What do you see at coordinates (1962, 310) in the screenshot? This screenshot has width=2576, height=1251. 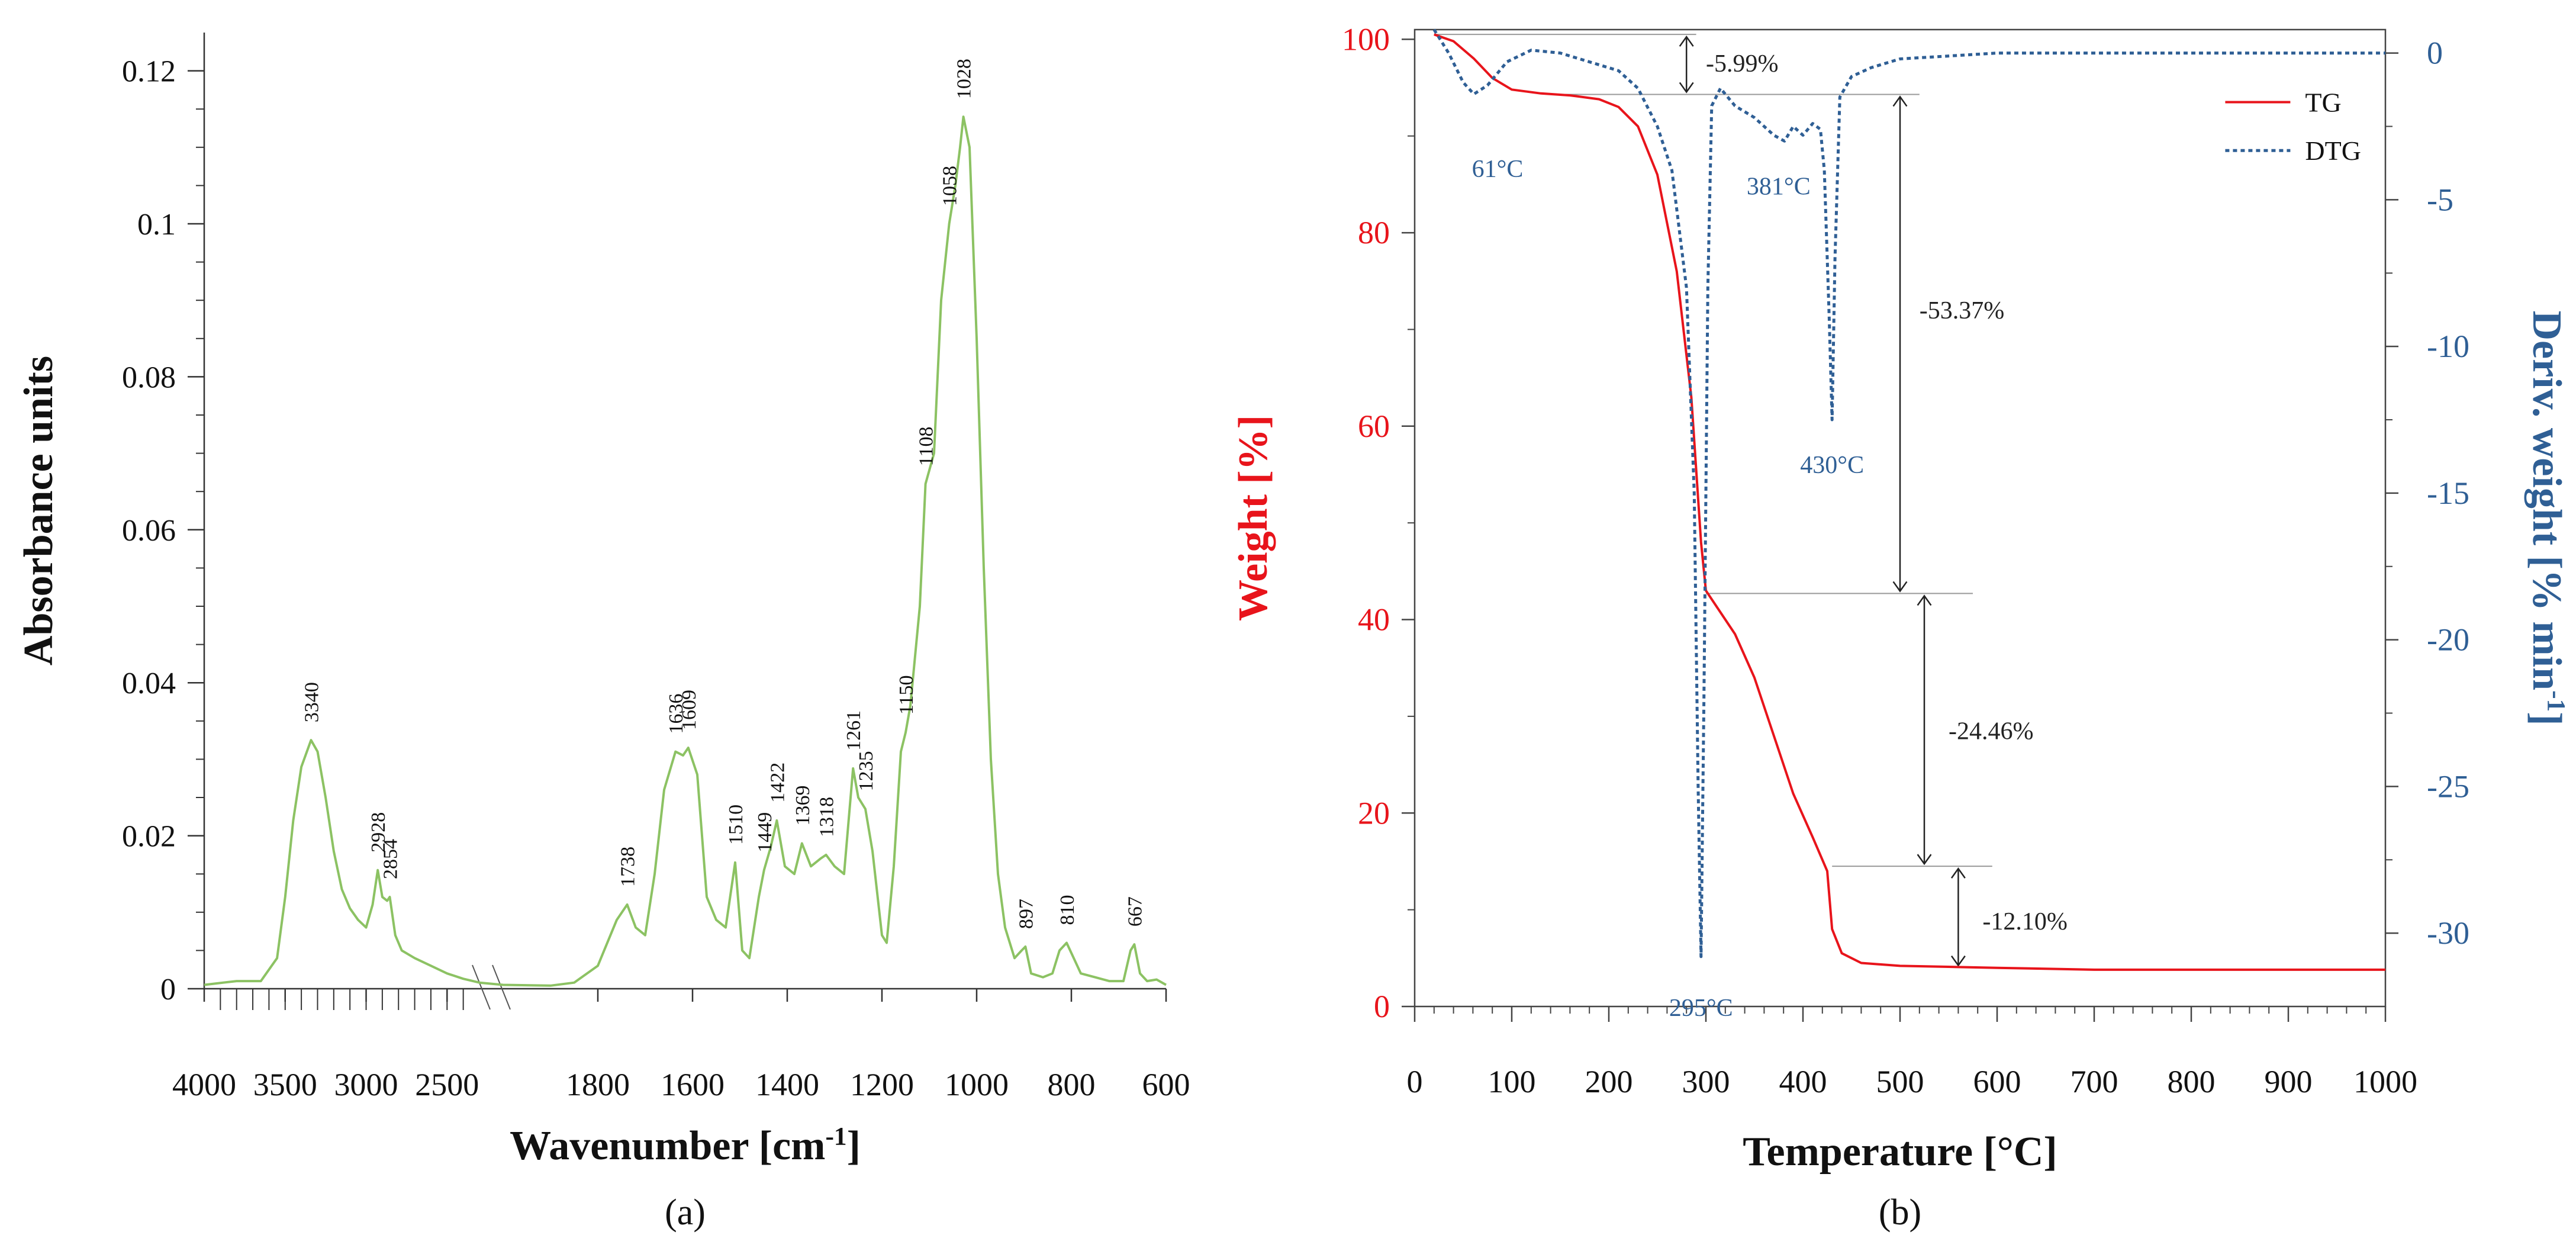 I see `panel-b-mass-loss-label: -53.37%` at bounding box center [1962, 310].